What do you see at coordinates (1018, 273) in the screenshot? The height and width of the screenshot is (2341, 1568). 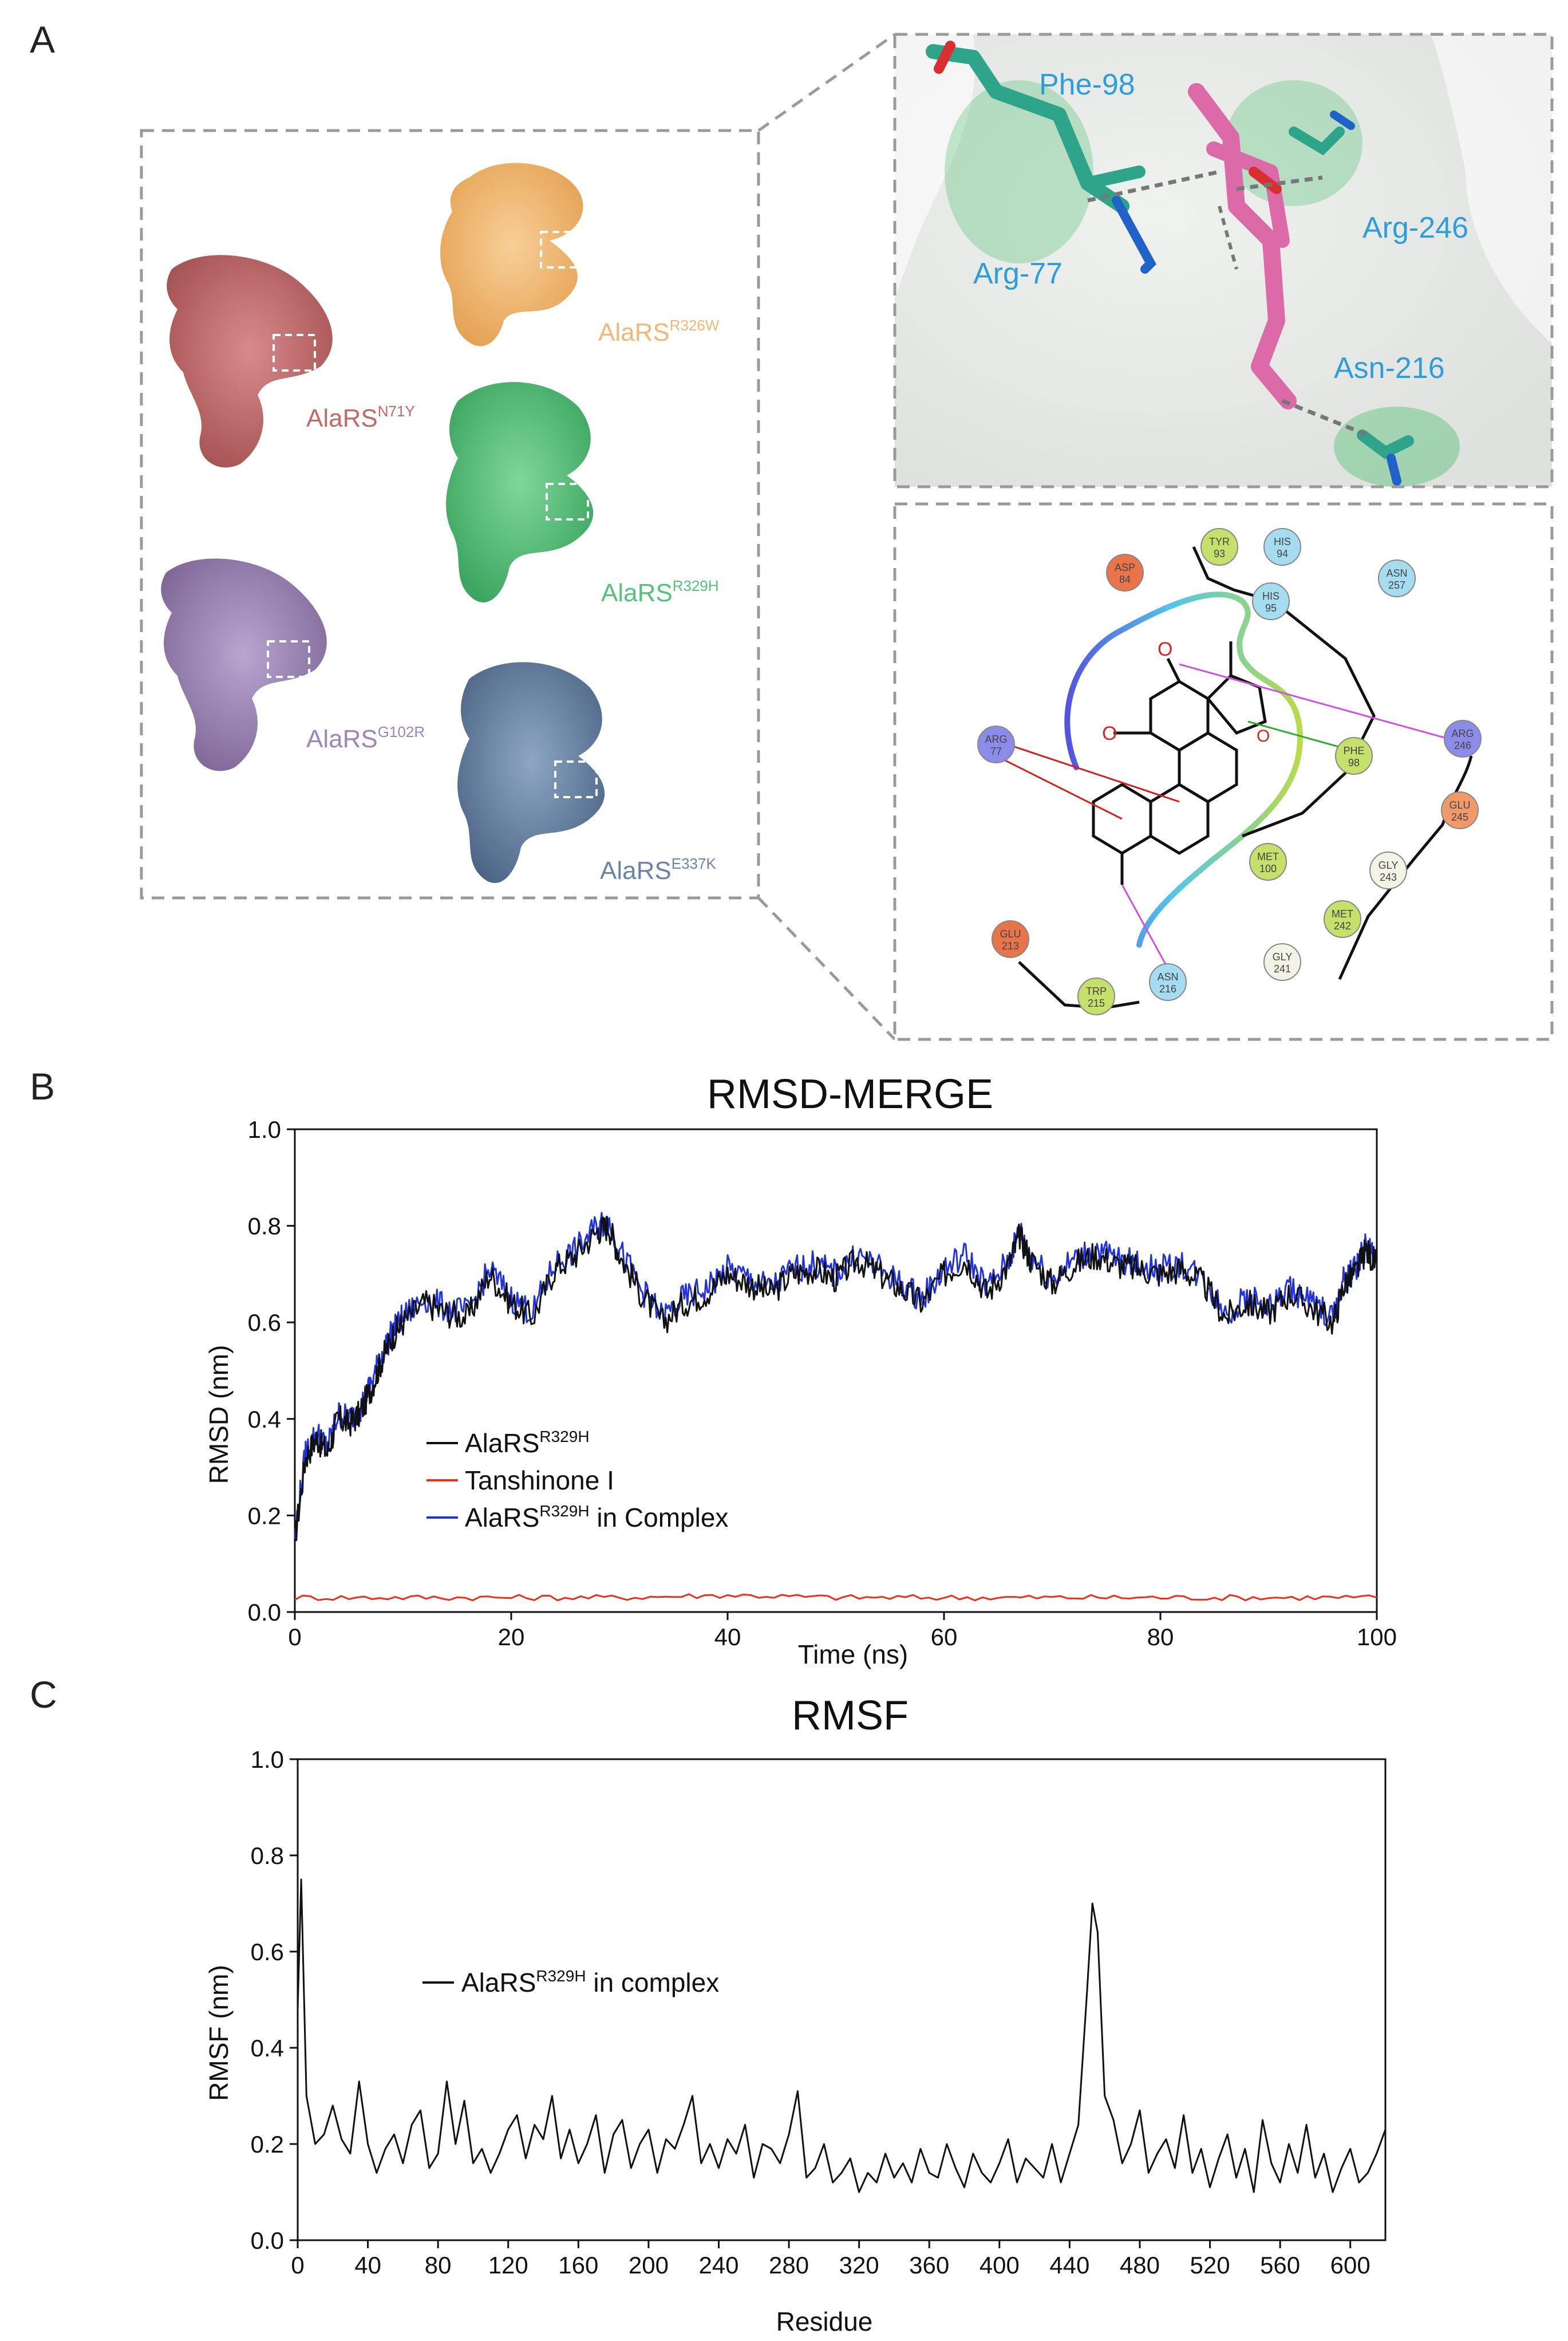 I see `residue-label-arg77: Arg-77` at bounding box center [1018, 273].